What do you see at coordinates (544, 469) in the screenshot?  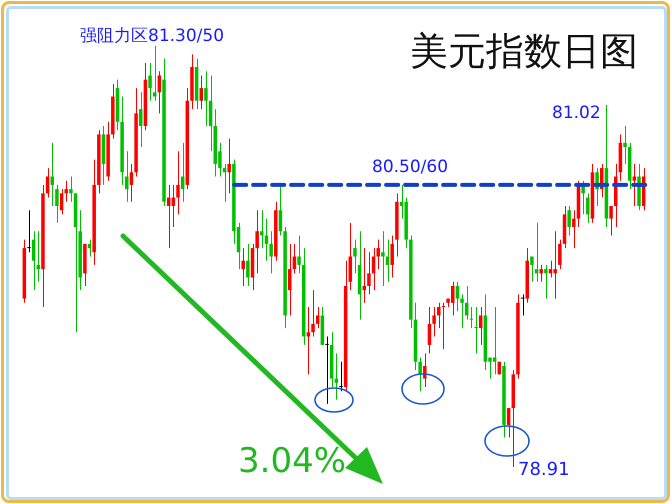 I see `annotation: 78.91` at bounding box center [544, 469].